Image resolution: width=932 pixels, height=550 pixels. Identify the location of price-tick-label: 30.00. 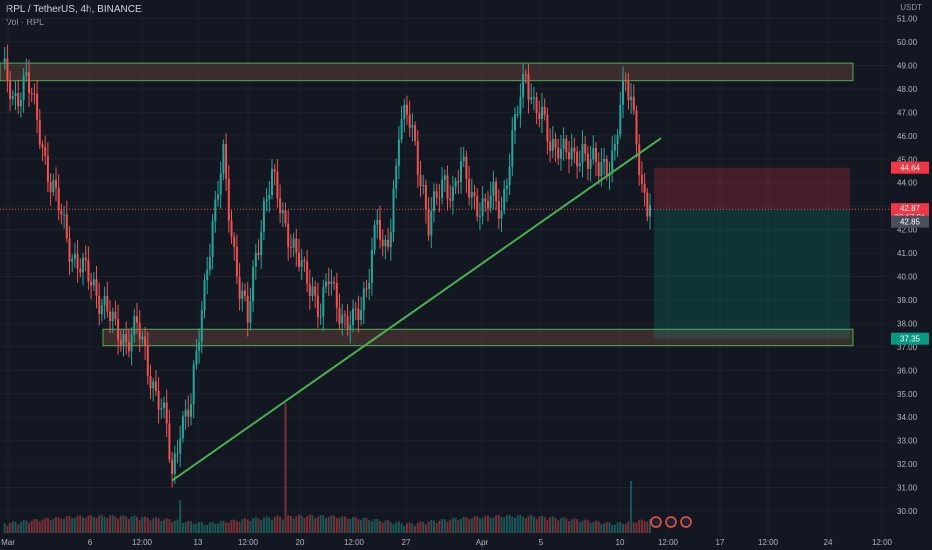
(907, 511).